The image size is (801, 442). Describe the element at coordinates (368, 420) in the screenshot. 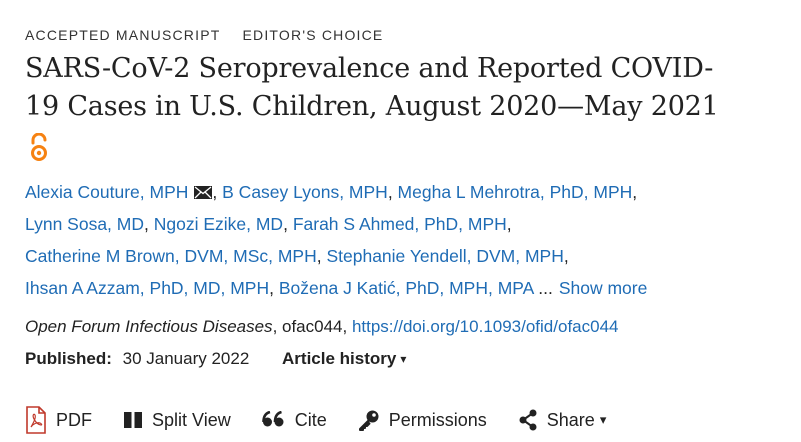

I see `key-icon` at that location.